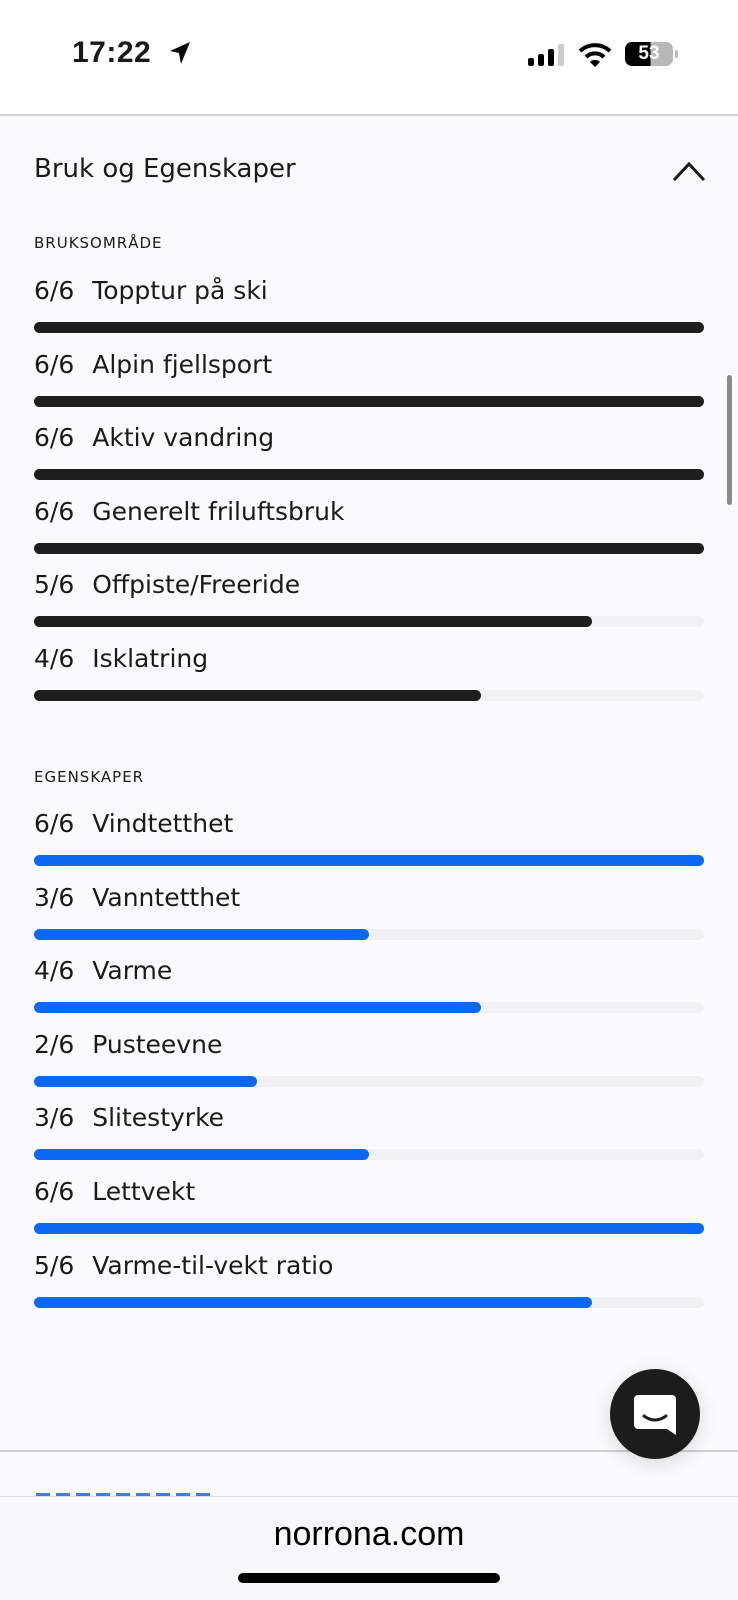 This screenshot has width=738, height=1600. I want to click on url-label: norrona.com, so click(369, 1534).